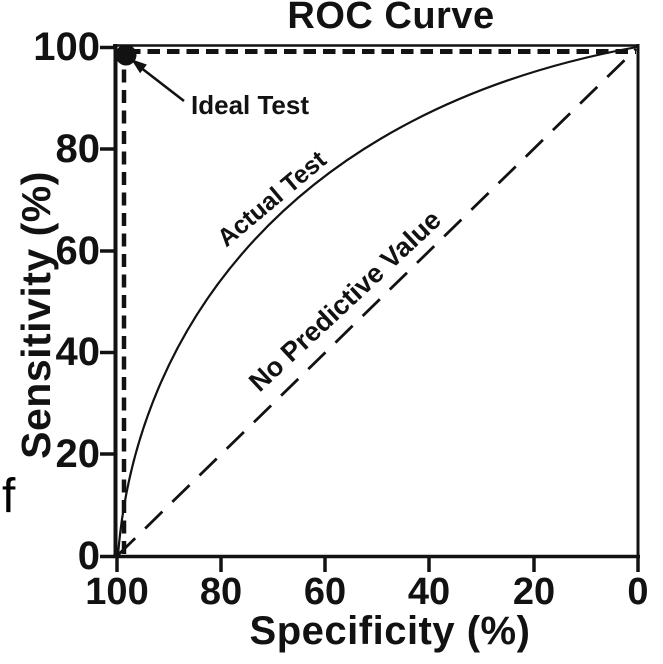 Image resolution: width=663 pixels, height=664 pixels. What do you see at coordinates (429, 592) in the screenshot?
I see `x-tick-label-40: 40` at bounding box center [429, 592].